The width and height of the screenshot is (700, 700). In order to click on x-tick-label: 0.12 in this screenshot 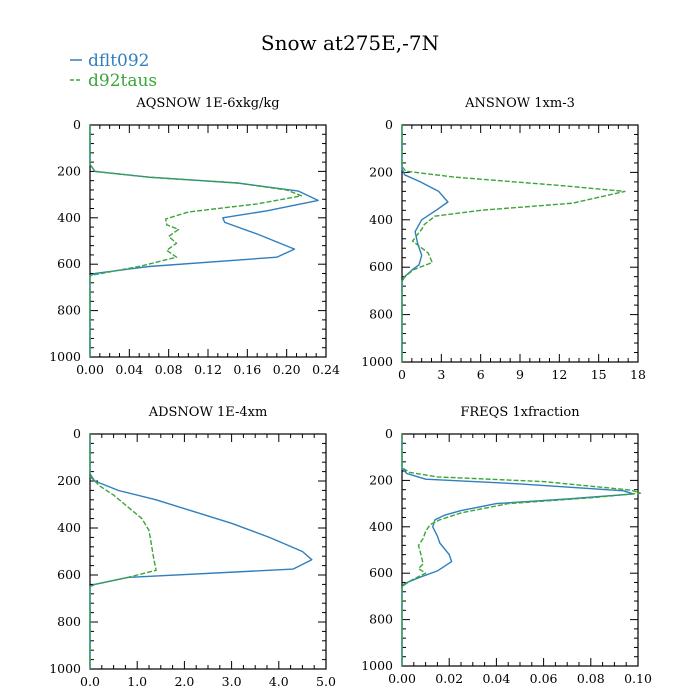, I will do `click(208, 369)`.